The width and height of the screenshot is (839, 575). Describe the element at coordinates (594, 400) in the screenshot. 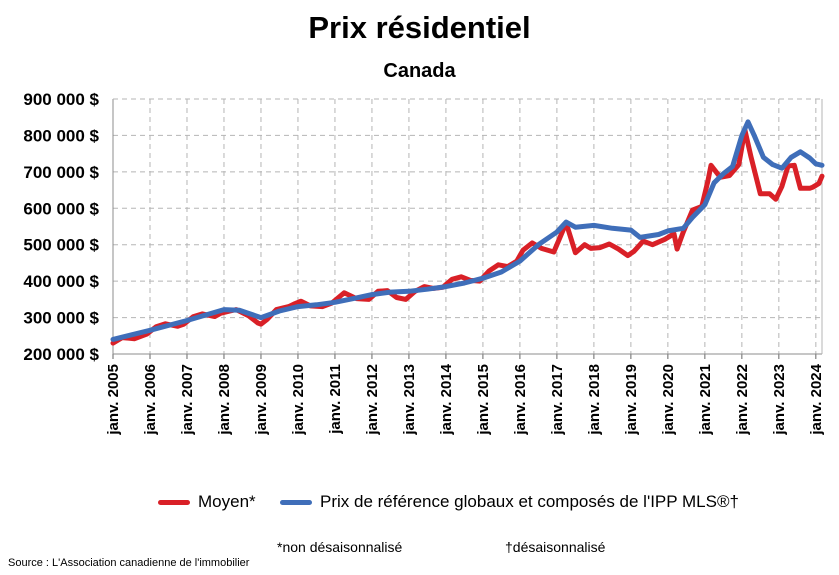

I see `x-tick-label: janv. 2018` at that location.